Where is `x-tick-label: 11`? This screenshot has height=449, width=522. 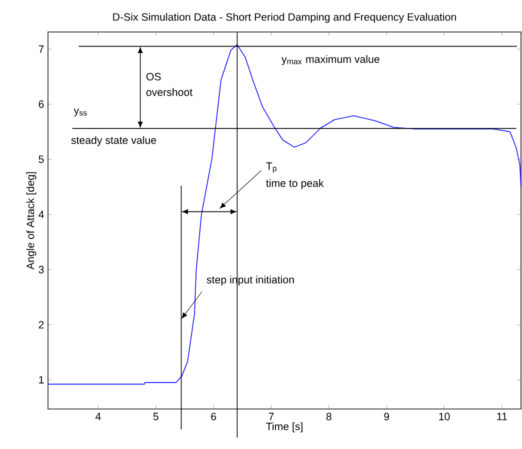
x-tick-label: 11 is located at coordinates (502, 416).